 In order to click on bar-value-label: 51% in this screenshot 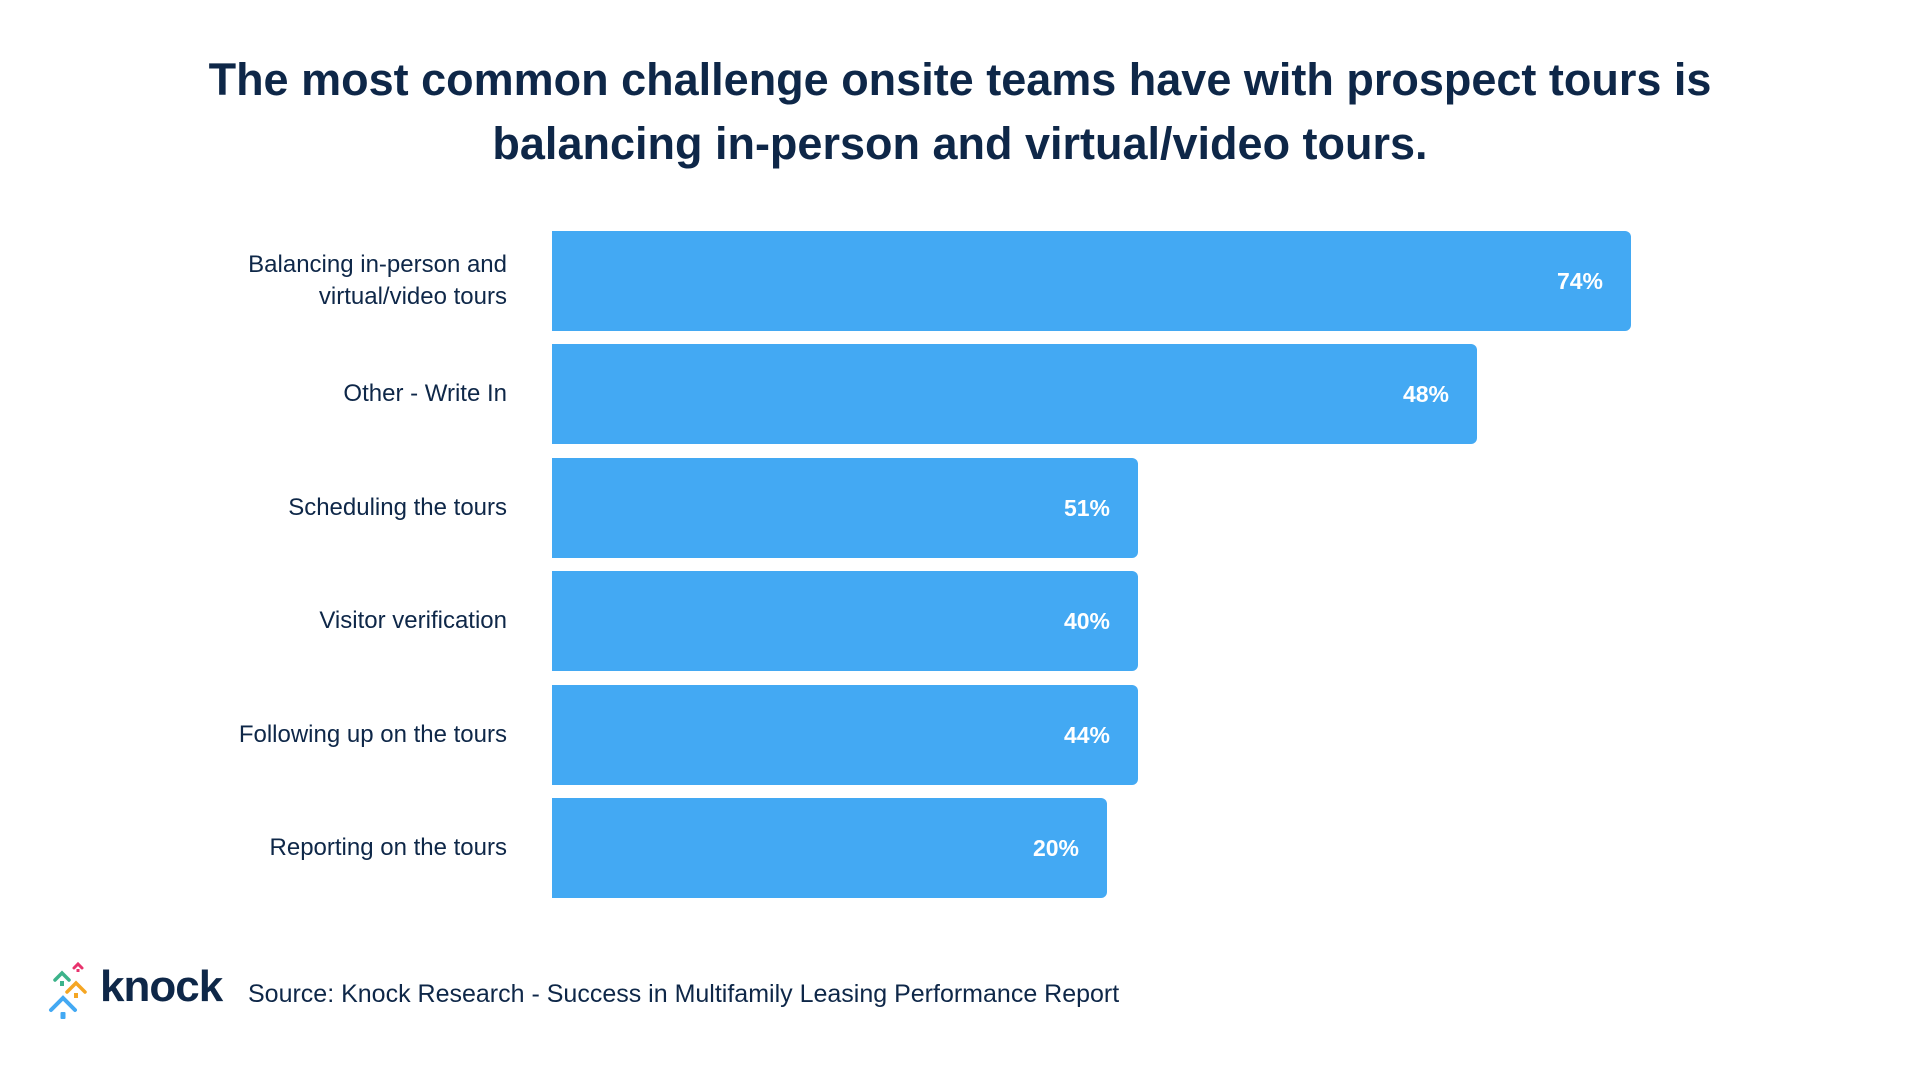, I will do `click(1086, 508)`.